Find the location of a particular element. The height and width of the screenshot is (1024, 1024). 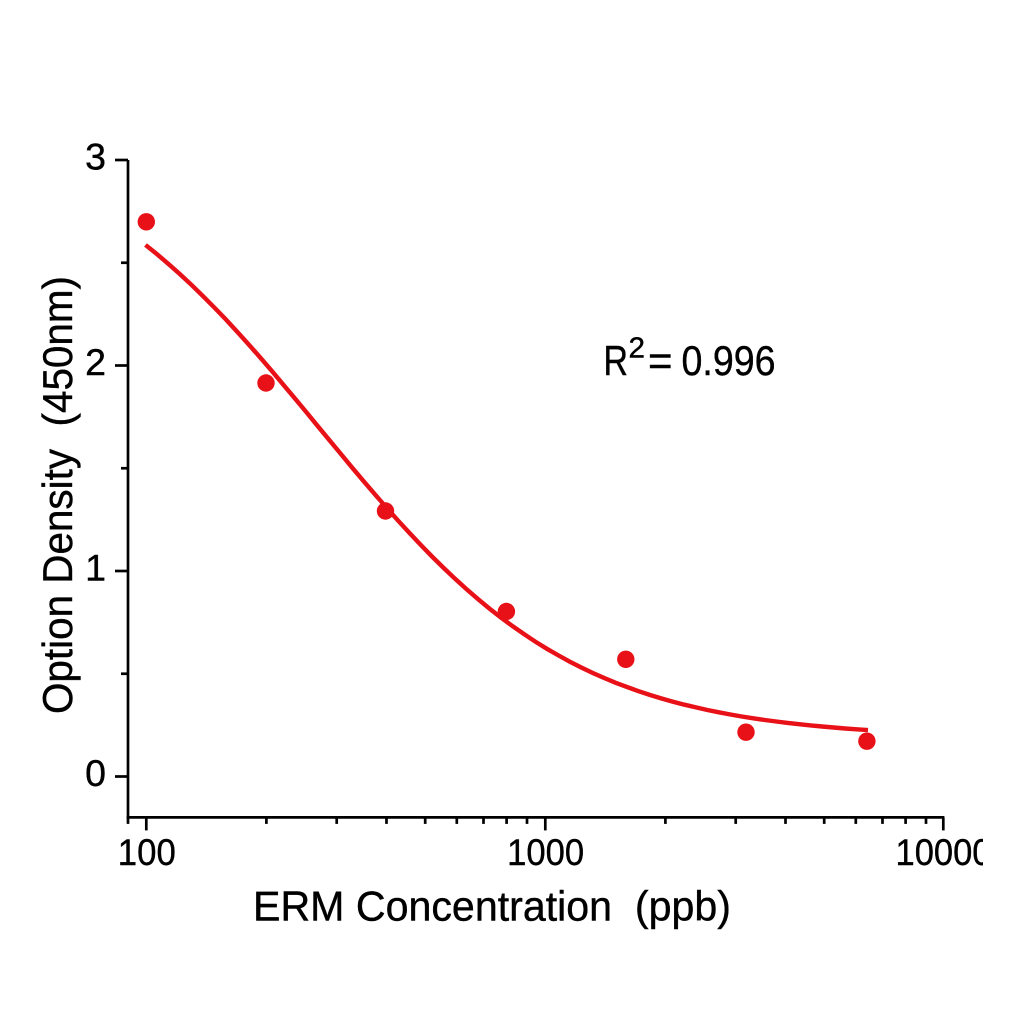

svg-text: 1000 is located at coordinates (545, 852).